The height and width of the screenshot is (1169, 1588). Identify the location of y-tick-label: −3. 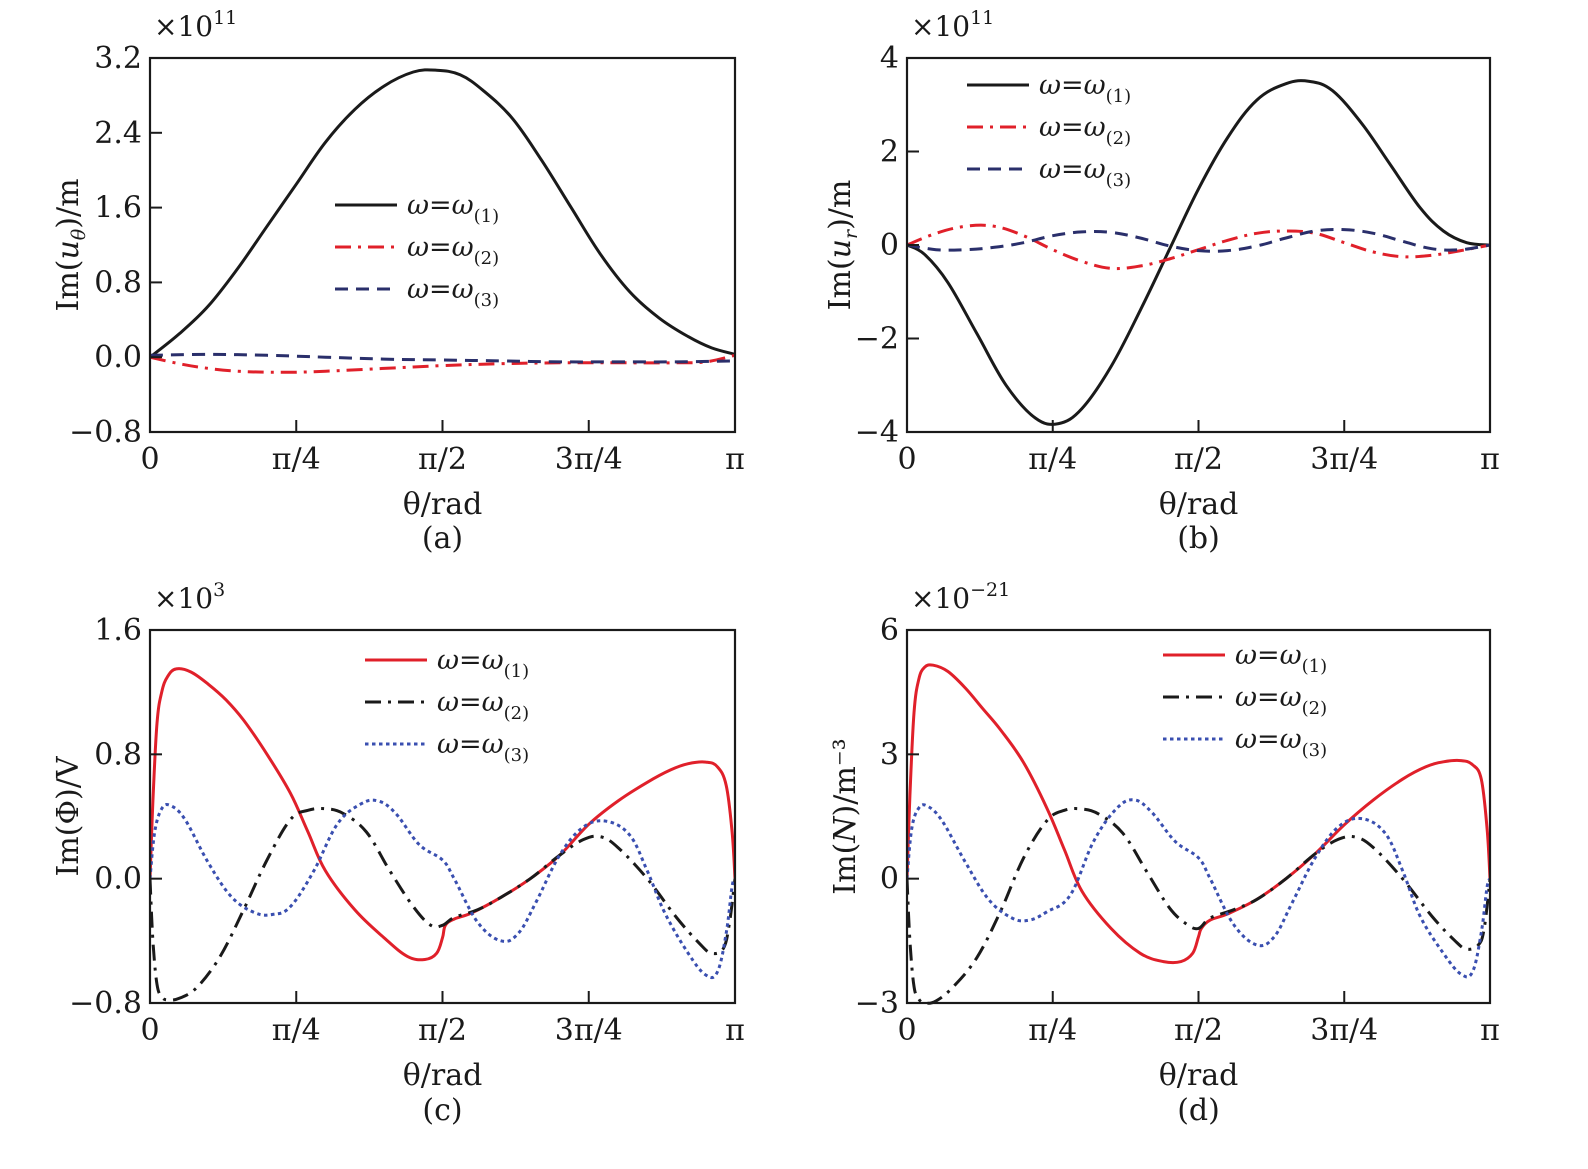
(877, 1003).